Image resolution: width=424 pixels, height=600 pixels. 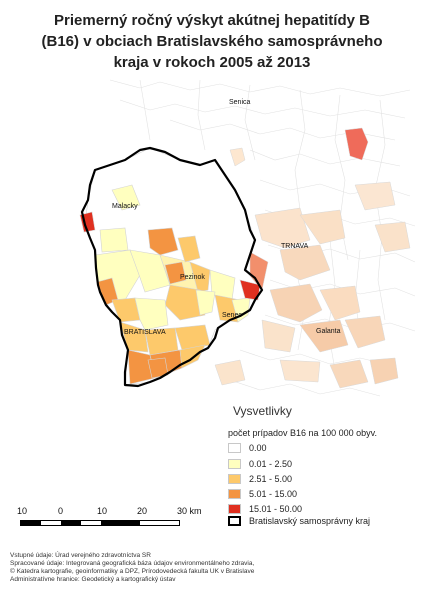 What do you see at coordinates (262, 411) in the screenshot?
I see `legend-title: Vysvetlivky` at bounding box center [262, 411].